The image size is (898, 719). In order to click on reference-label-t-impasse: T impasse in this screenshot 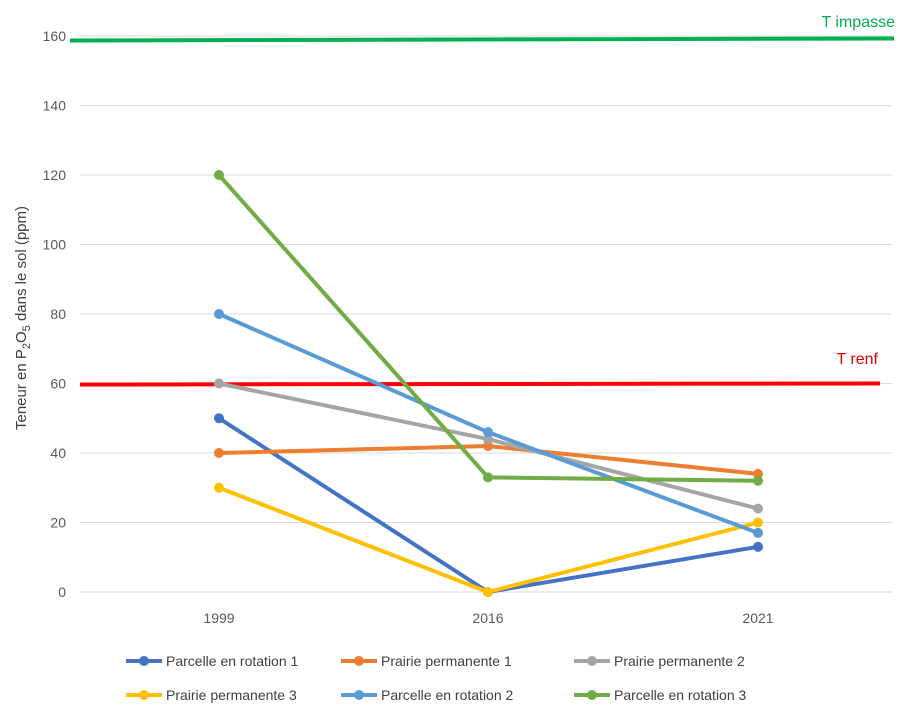, I will do `click(858, 22)`.